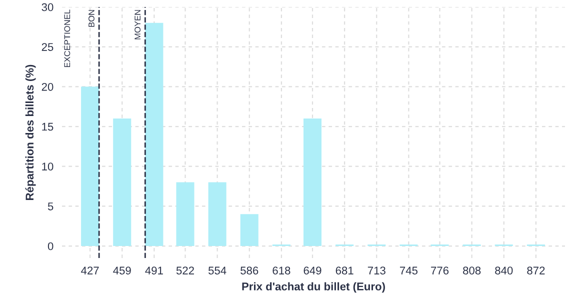 The width and height of the screenshot is (577, 300). Describe the element at coordinates (48, 126) in the screenshot. I see `y-tick-label: 15` at that location.